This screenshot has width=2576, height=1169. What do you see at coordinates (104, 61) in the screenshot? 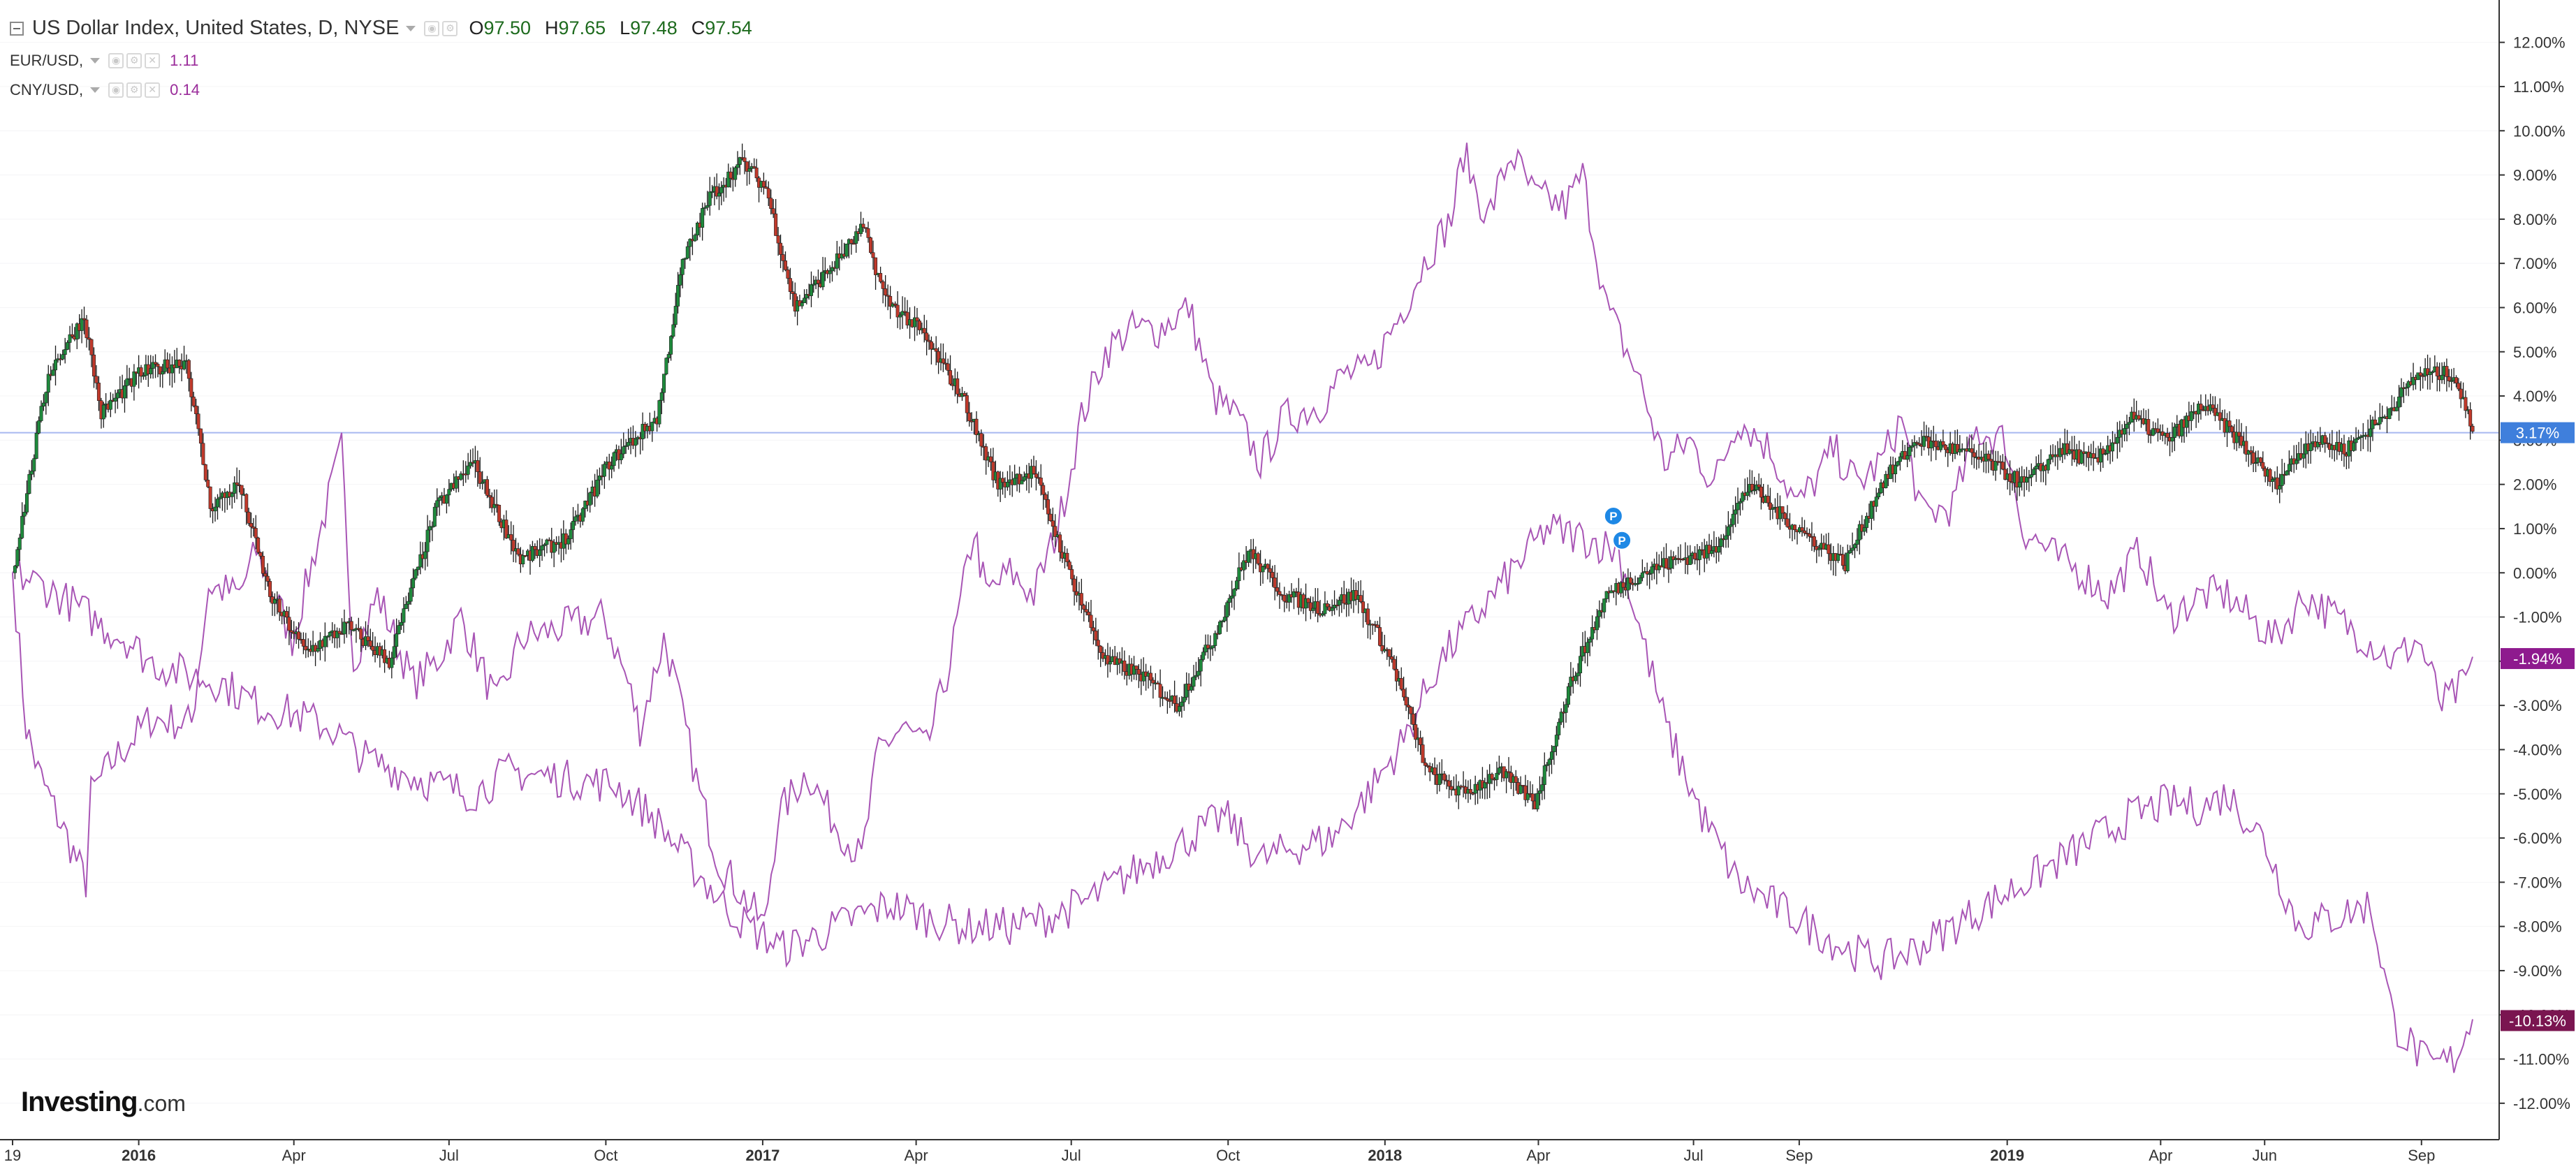
I see `legend-eur-row: EUR/USD, ◉ ⚙ ✕ 1.11` at bounding box center [104, 61].